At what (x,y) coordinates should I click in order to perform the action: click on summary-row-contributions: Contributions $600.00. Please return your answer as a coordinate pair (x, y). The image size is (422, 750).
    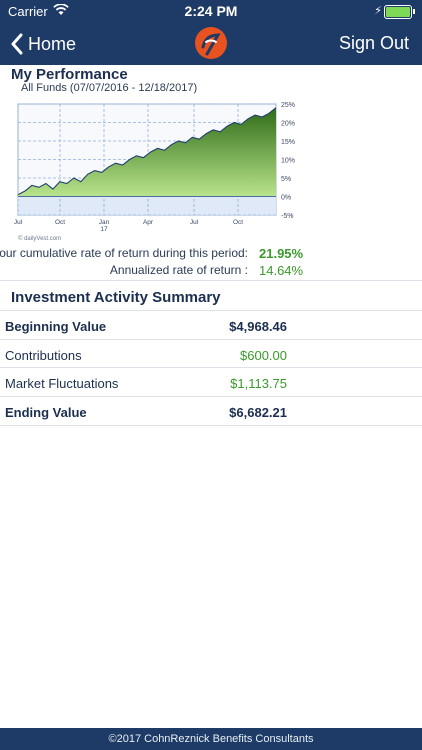
    Looking at the image, I should click on (211, 354).